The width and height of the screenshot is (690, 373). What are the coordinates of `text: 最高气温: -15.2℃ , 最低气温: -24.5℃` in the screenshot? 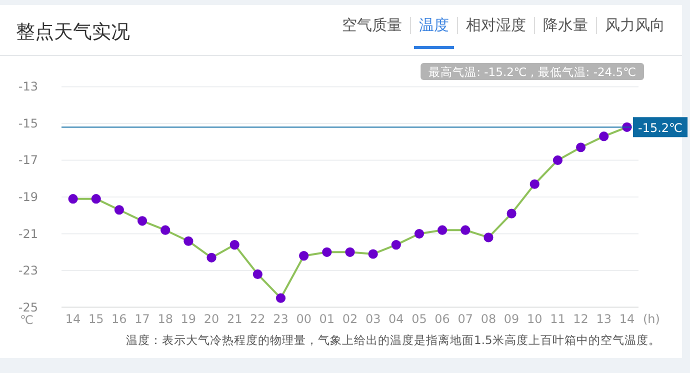 It's located at (532, 72).